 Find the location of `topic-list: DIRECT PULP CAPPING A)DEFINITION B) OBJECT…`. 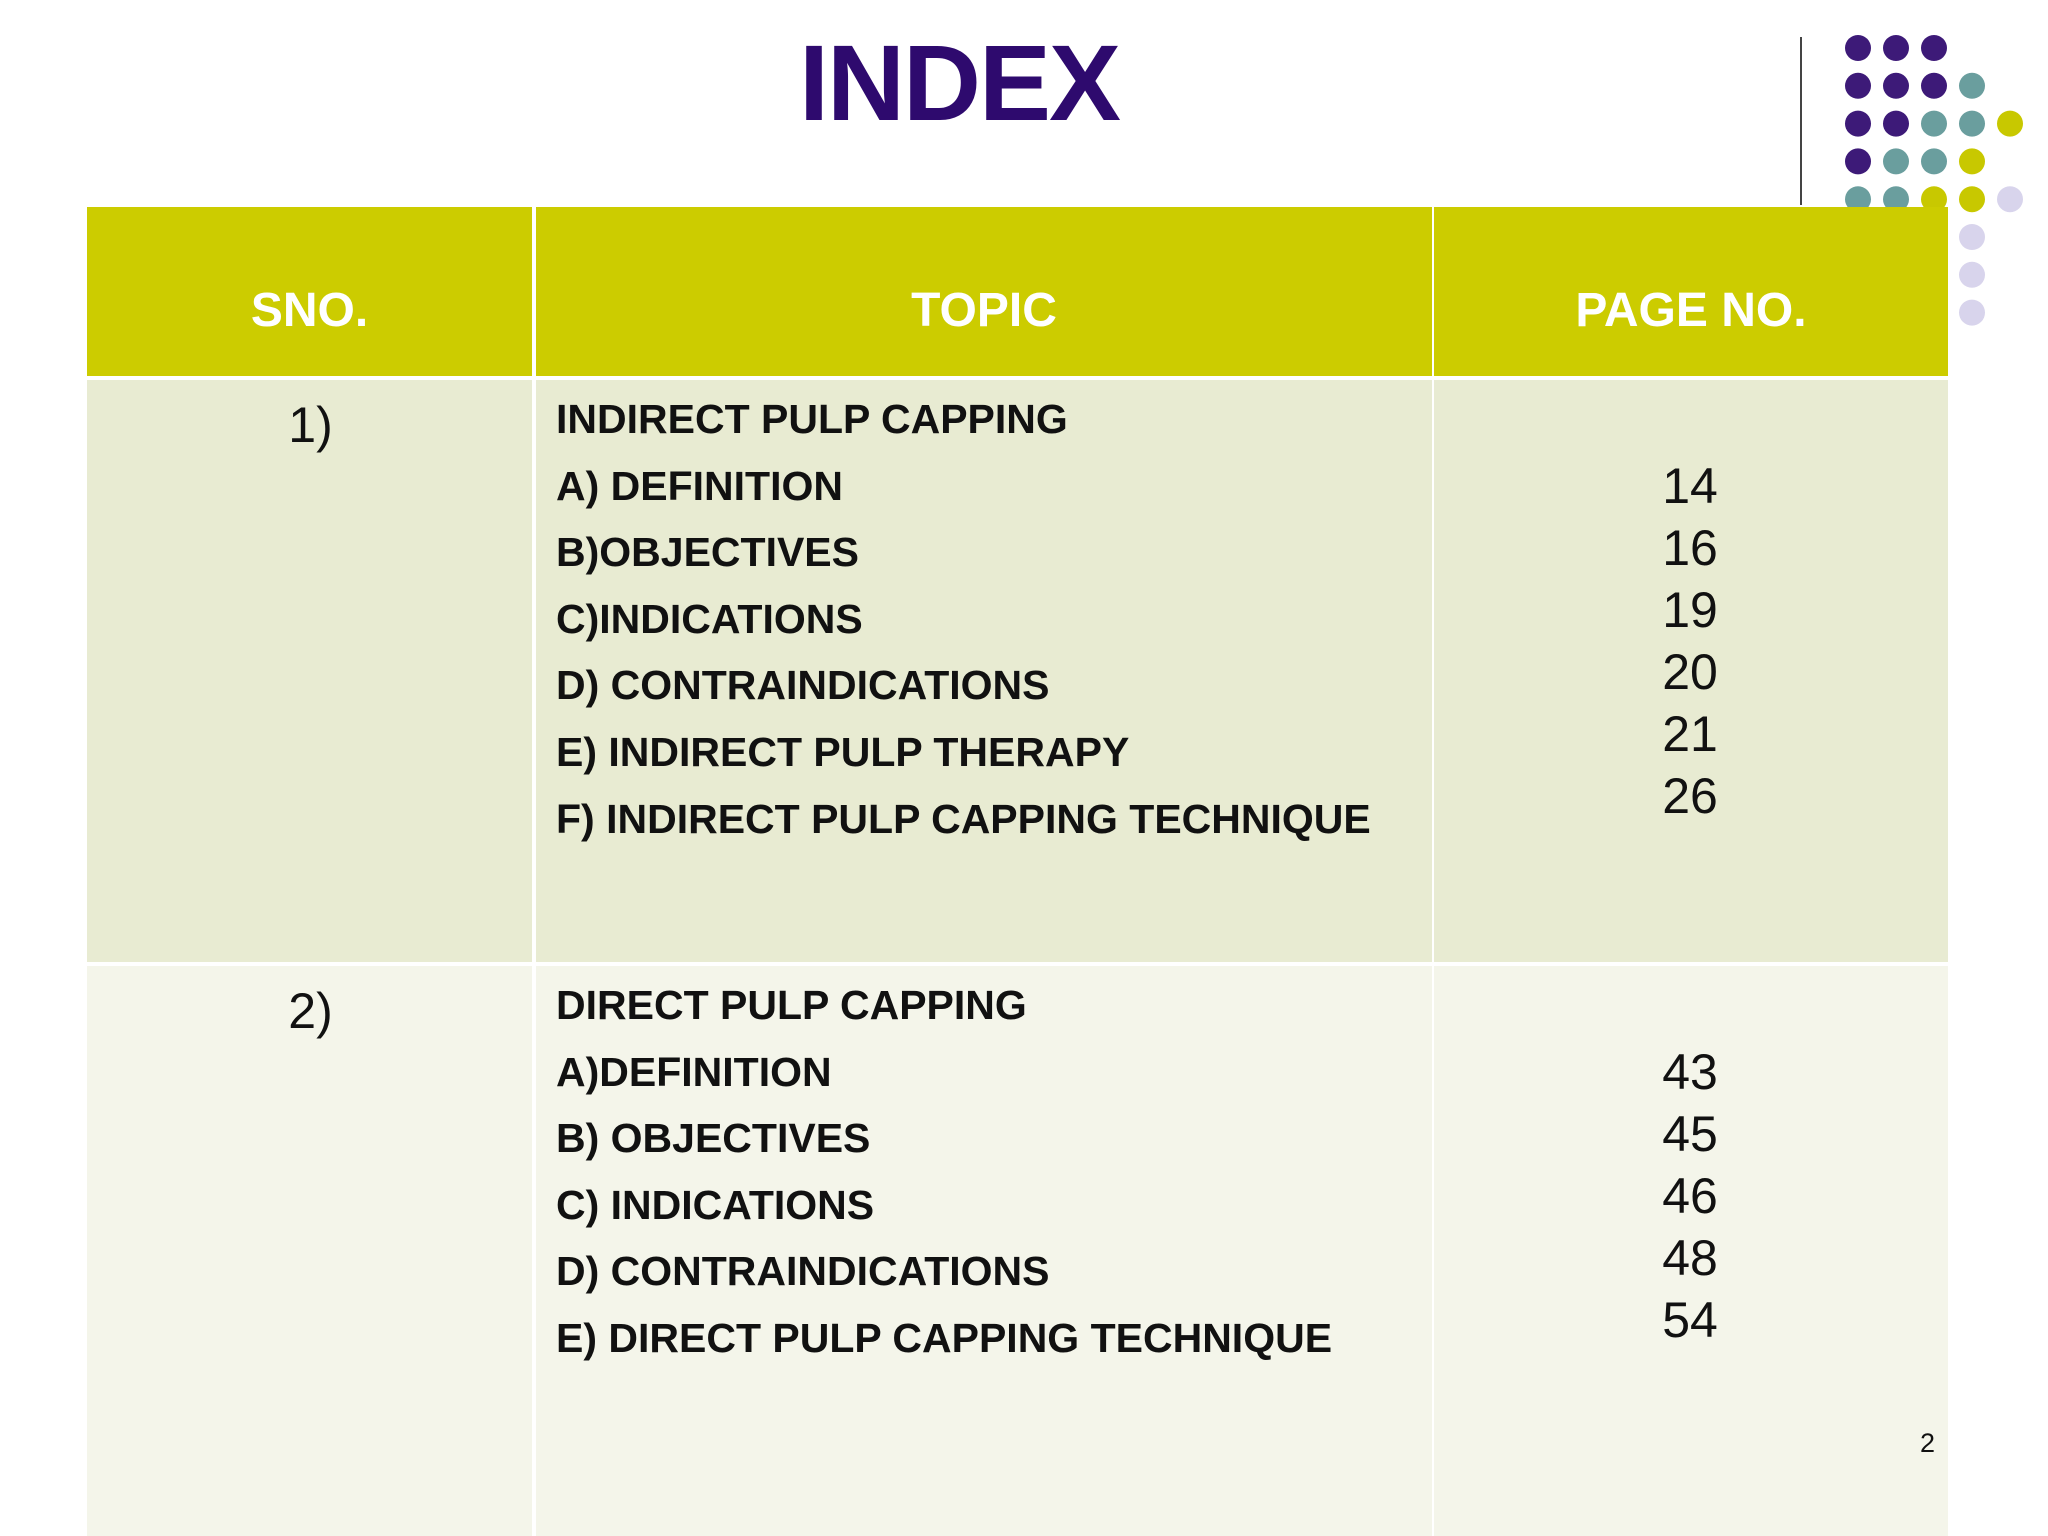

topic-list: DIRECT PULP CAPPING A)DEFINITION B) OBJECT… is located at coordinates (976, 1178).